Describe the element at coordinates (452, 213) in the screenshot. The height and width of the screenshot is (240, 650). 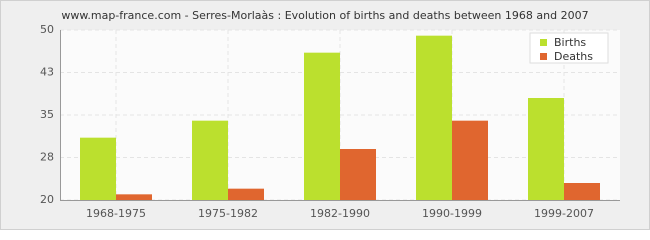
I see `x-tick-label: 1990-1999` at that location.